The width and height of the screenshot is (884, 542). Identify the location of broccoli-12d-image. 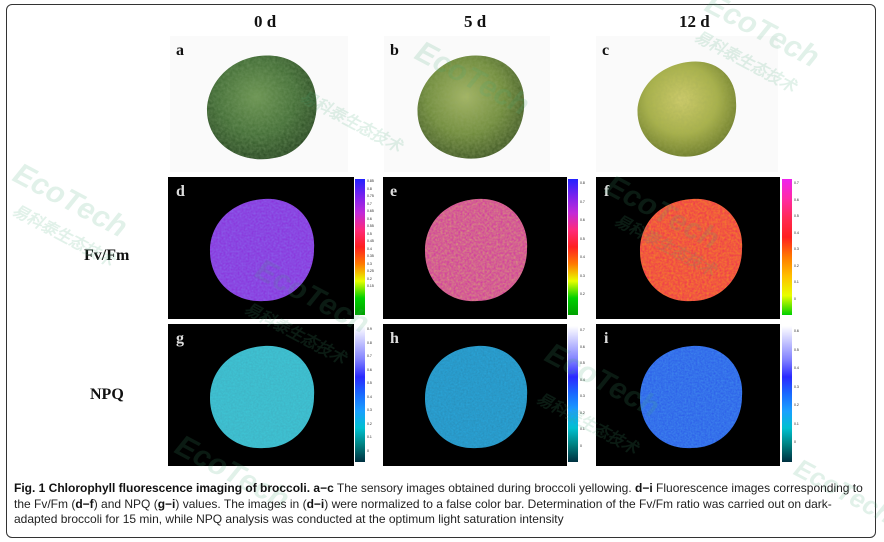
(687, 109).